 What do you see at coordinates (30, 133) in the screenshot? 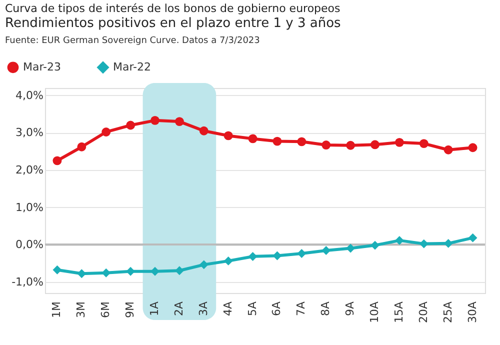
I see `y-tick-label: 3,0%` at bounding box center [30, 133].